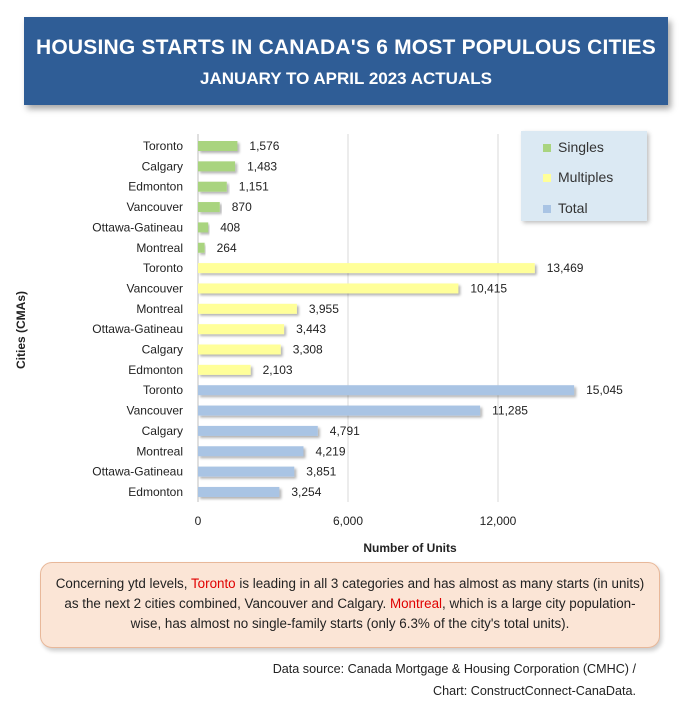 The height and width of the screenshot is (711, 696). Describe the element at coordinates (345, 431) in the screenshot. I see `data-label-total-calgary: 4,791` at that location.